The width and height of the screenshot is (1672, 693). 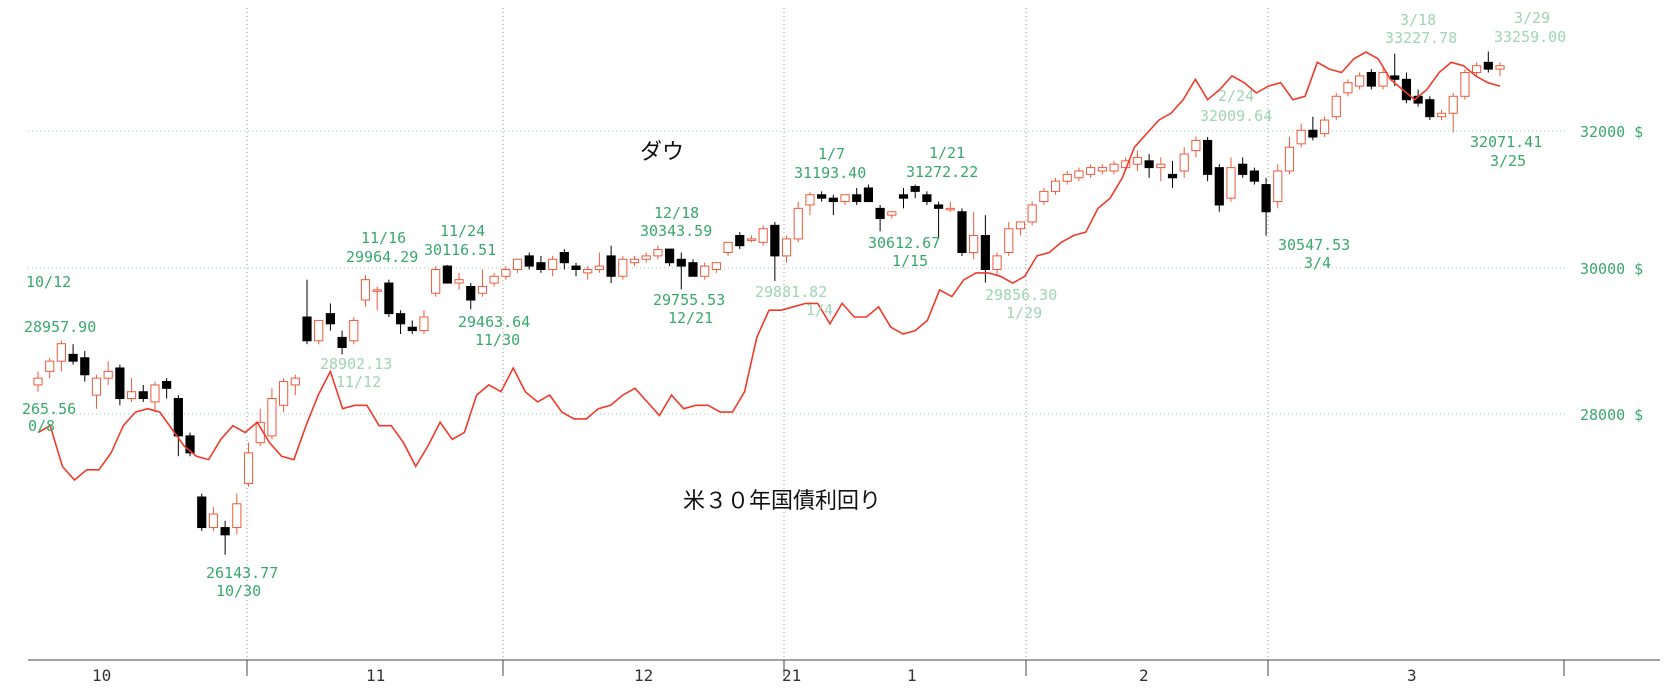 I want to click on annotation-label: 29856.30, so click(x=1021, y=295).